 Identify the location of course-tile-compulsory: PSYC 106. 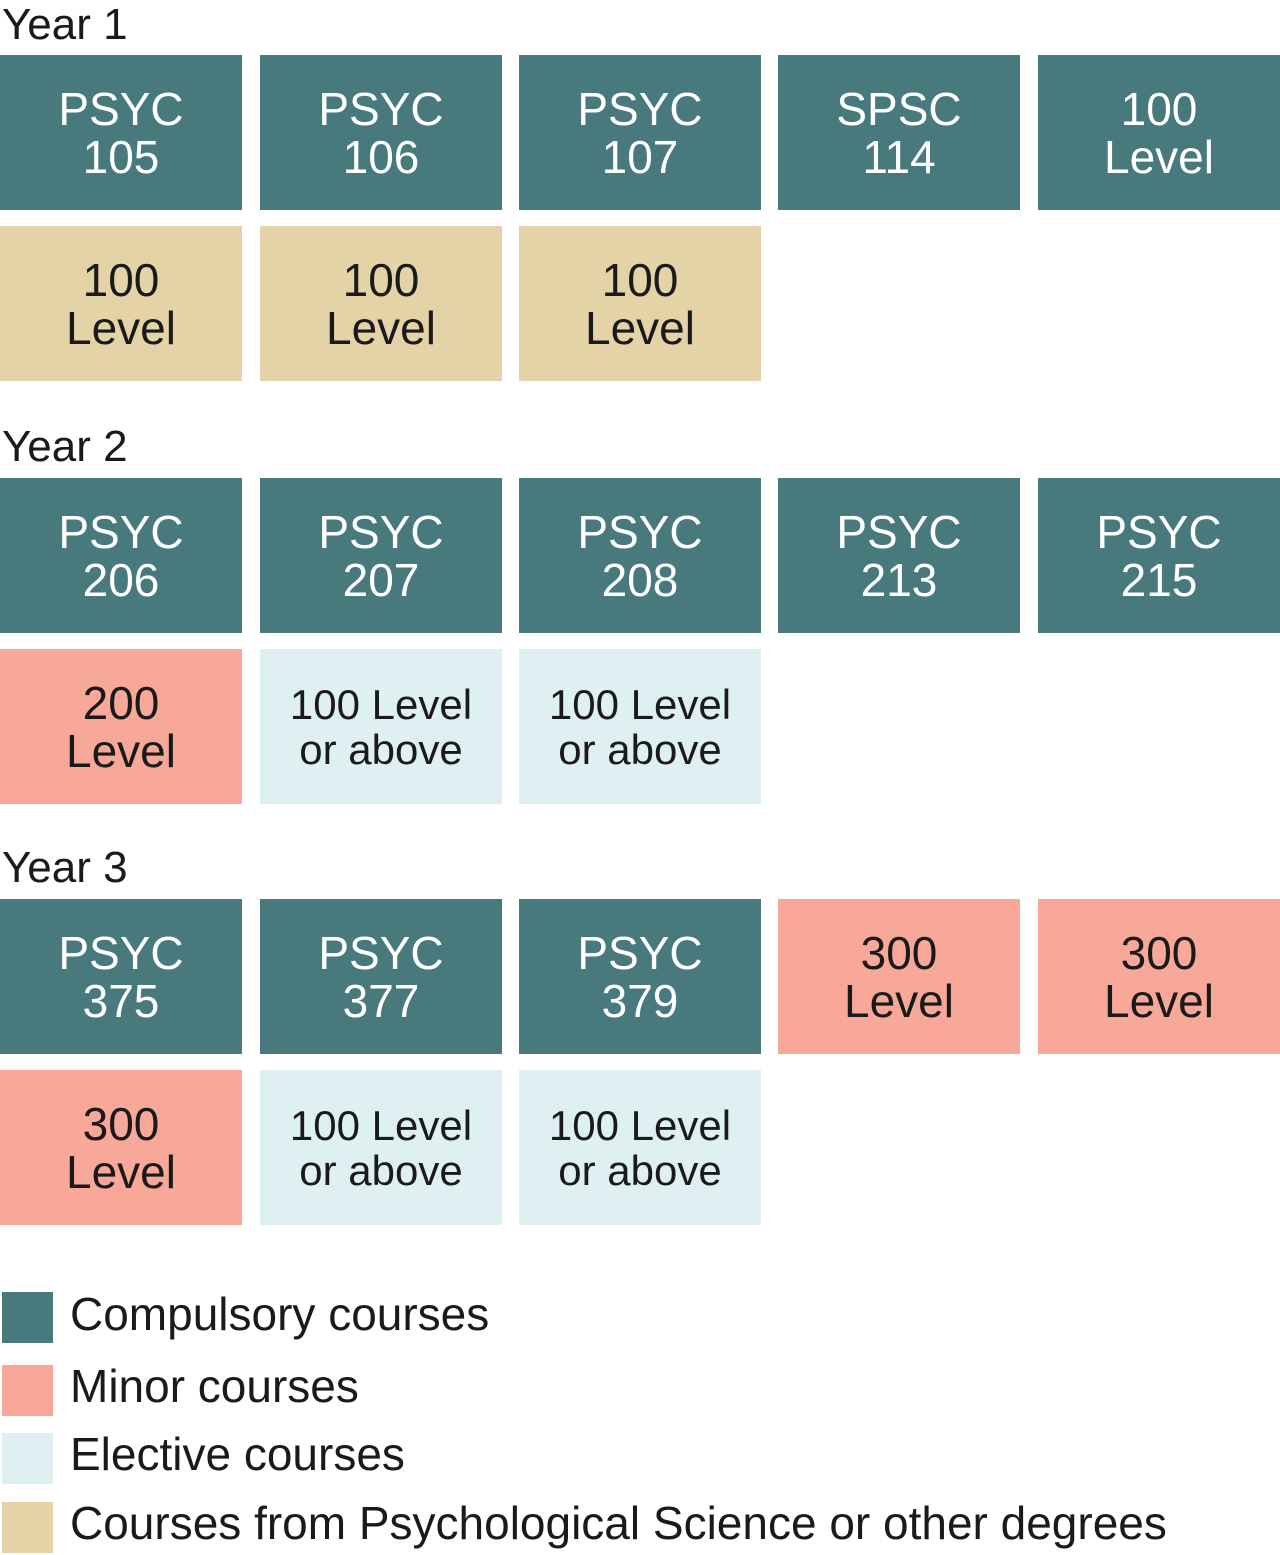
(381, 132).